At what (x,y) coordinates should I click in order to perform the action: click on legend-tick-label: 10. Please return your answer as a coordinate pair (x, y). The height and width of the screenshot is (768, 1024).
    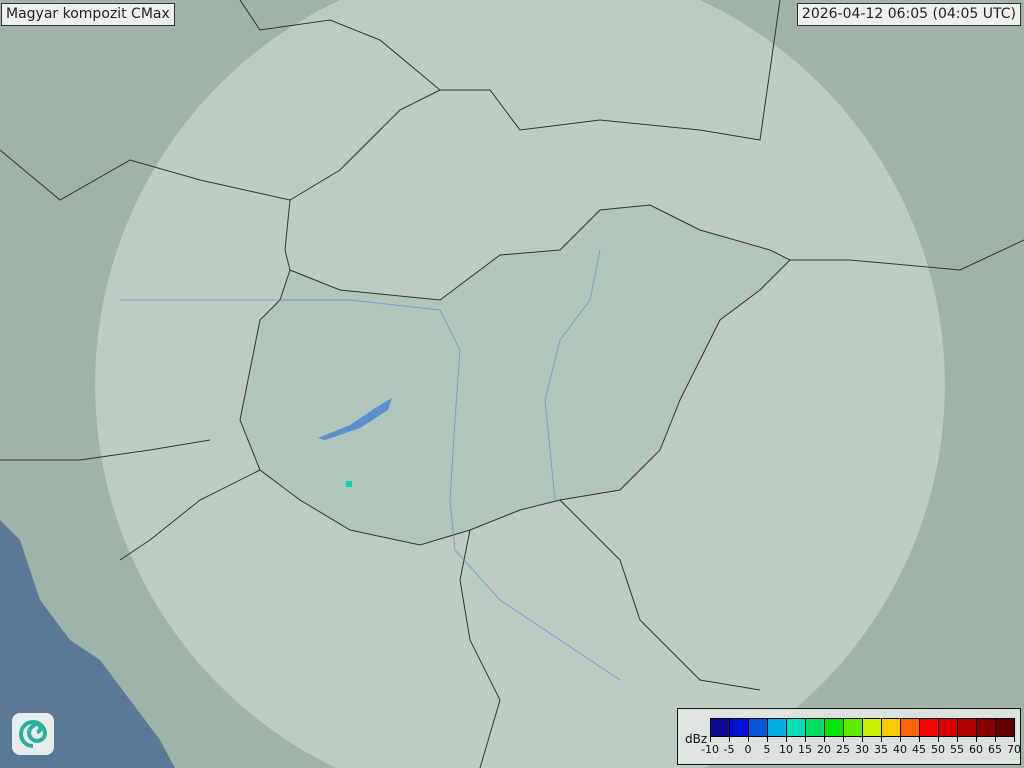
    Looking at the image, I should click on (786, 749).